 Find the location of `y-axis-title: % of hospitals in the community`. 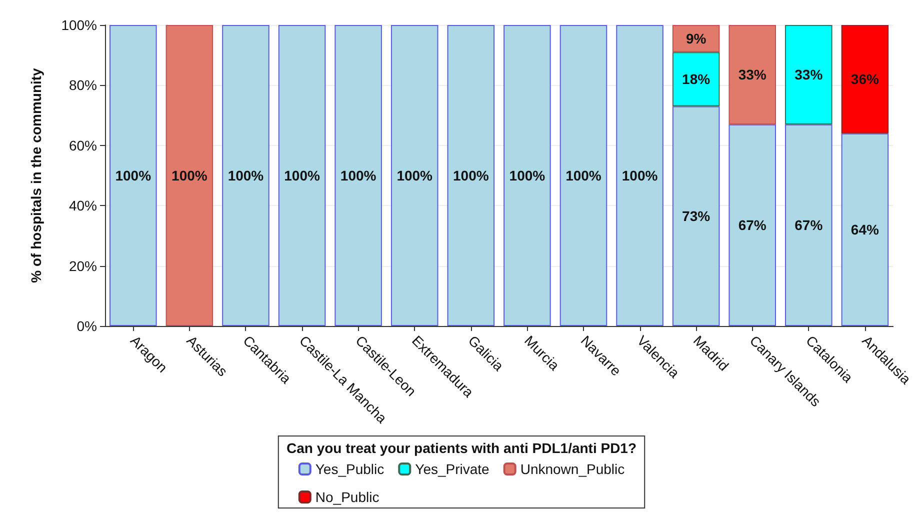

y-axis-title: % of hospitals in the community is located at coordinates (36, 175).